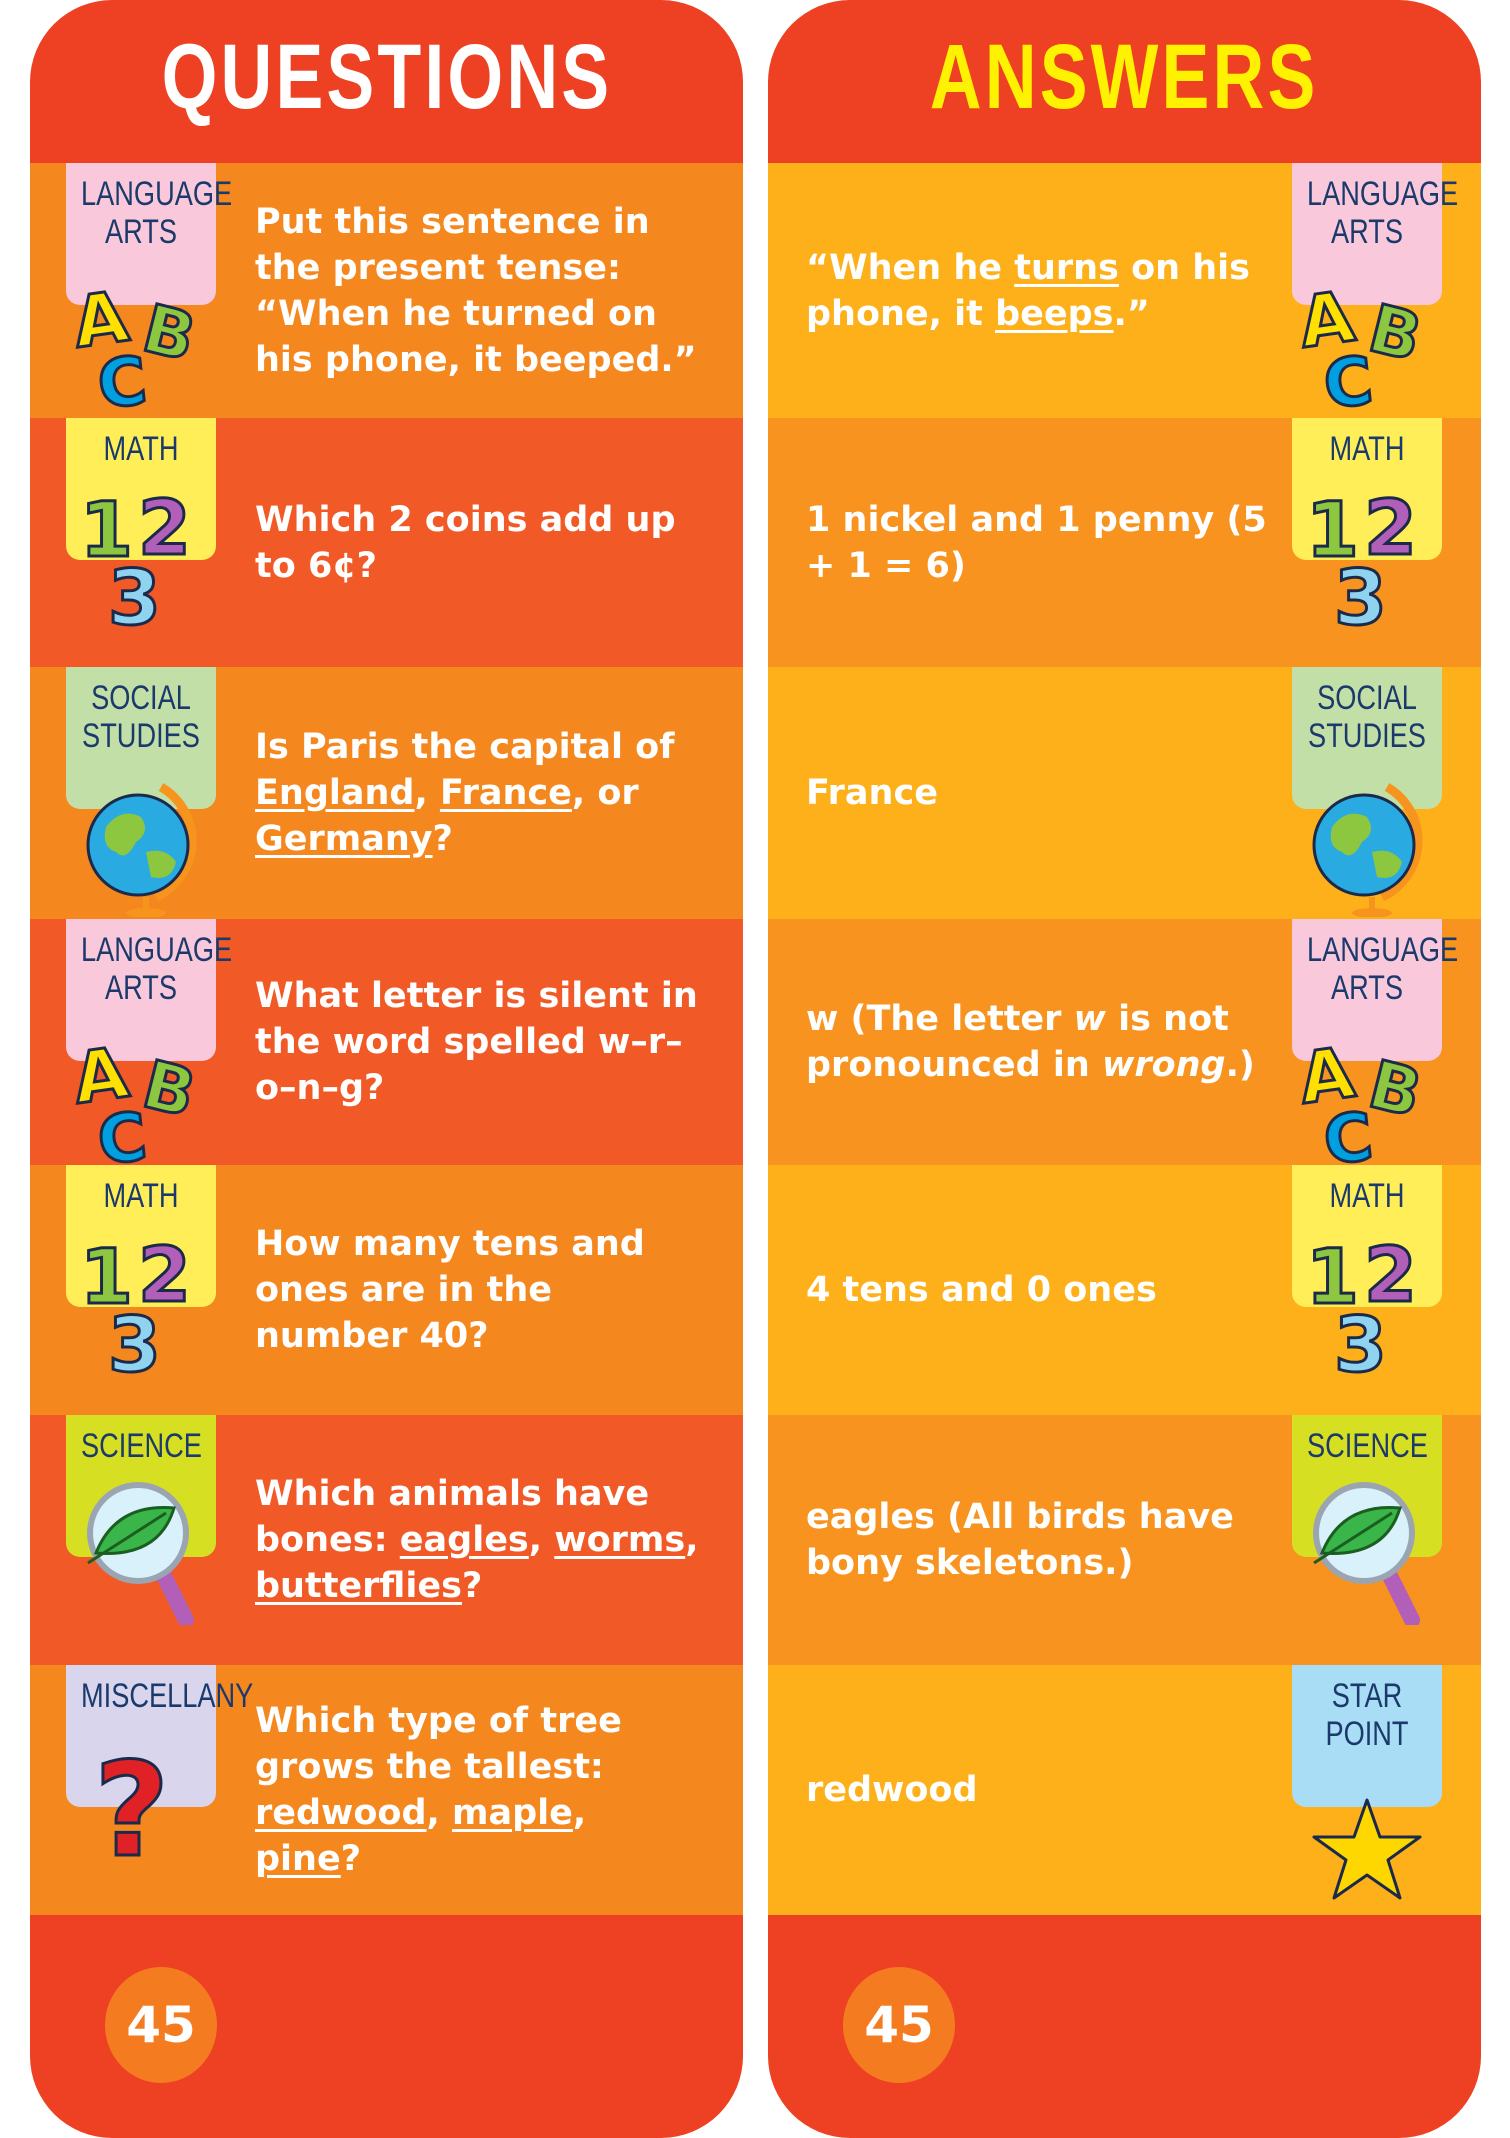 The image size is (1510, 2138). I want to click on 123-numbers-icon: 1 2 3, so click(1367, 561).